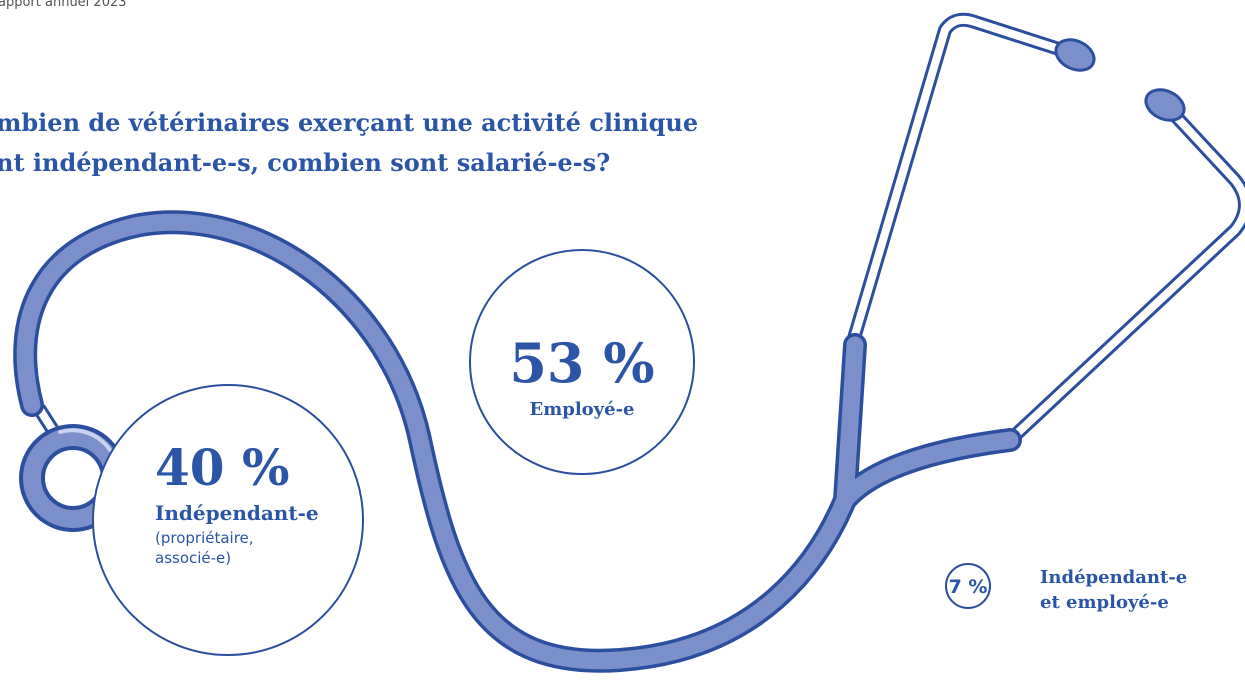 Image resolution: width=1245 pixels, height=689 pixels. What do you see at coordinates (1104, 602) in the screenshot?
I see `label: et employé-e` at bounding box center [1104, 602].